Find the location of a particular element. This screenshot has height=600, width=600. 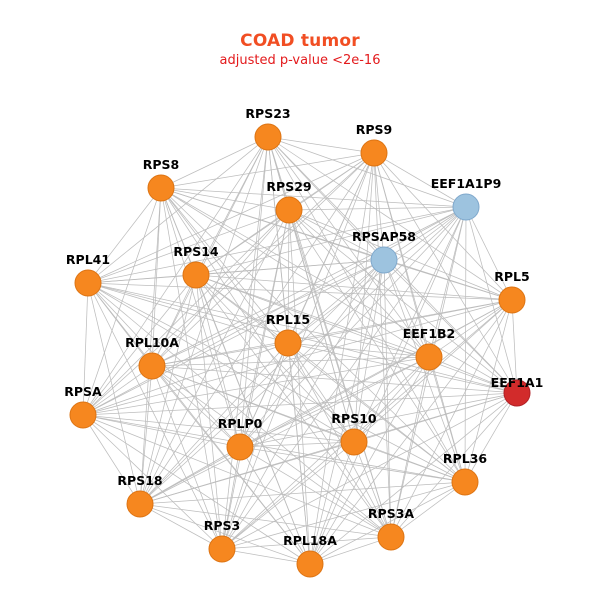

node-label-EEF1A1: EEF1A1 is located at coordinates (517, 382).